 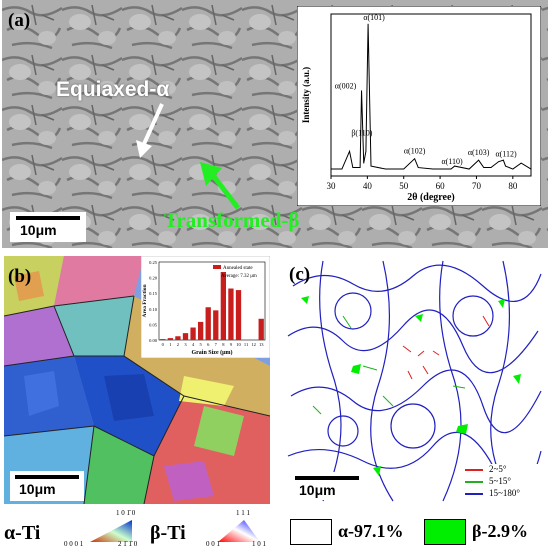 I want to click on xrd-x-tick-label: 70, so click(x=477, y=186).